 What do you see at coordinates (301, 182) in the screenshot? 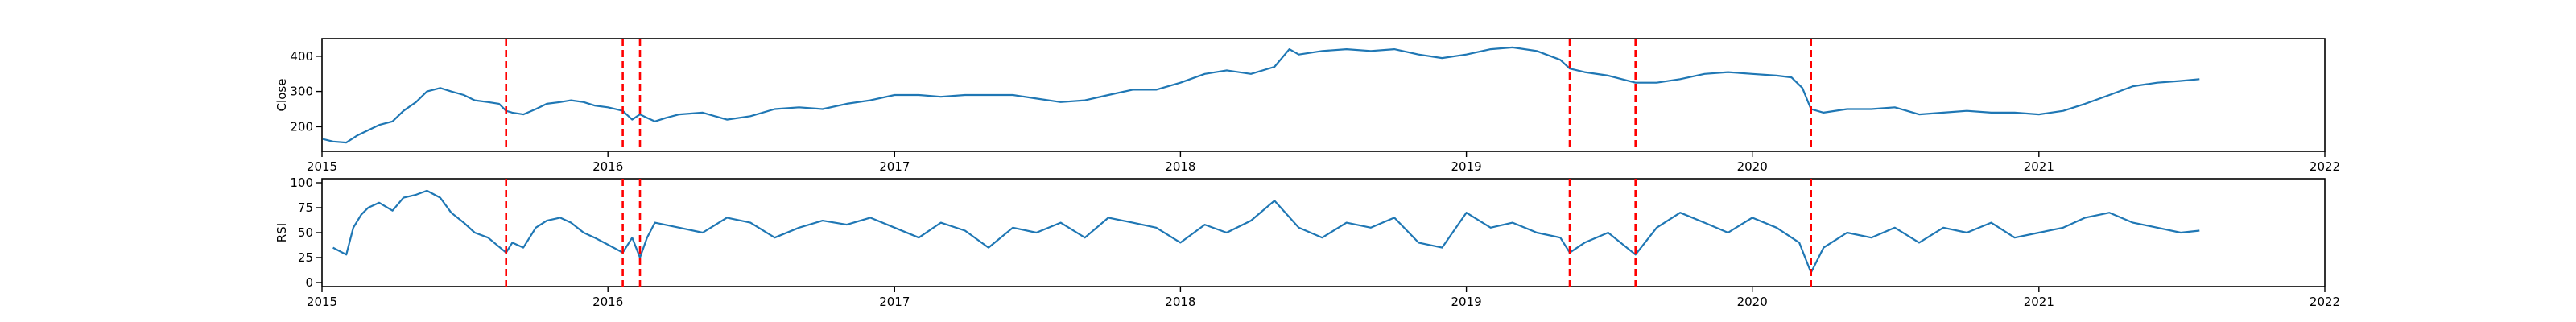
I see `y-tick-label: 100` at bounding box center [301, 182].